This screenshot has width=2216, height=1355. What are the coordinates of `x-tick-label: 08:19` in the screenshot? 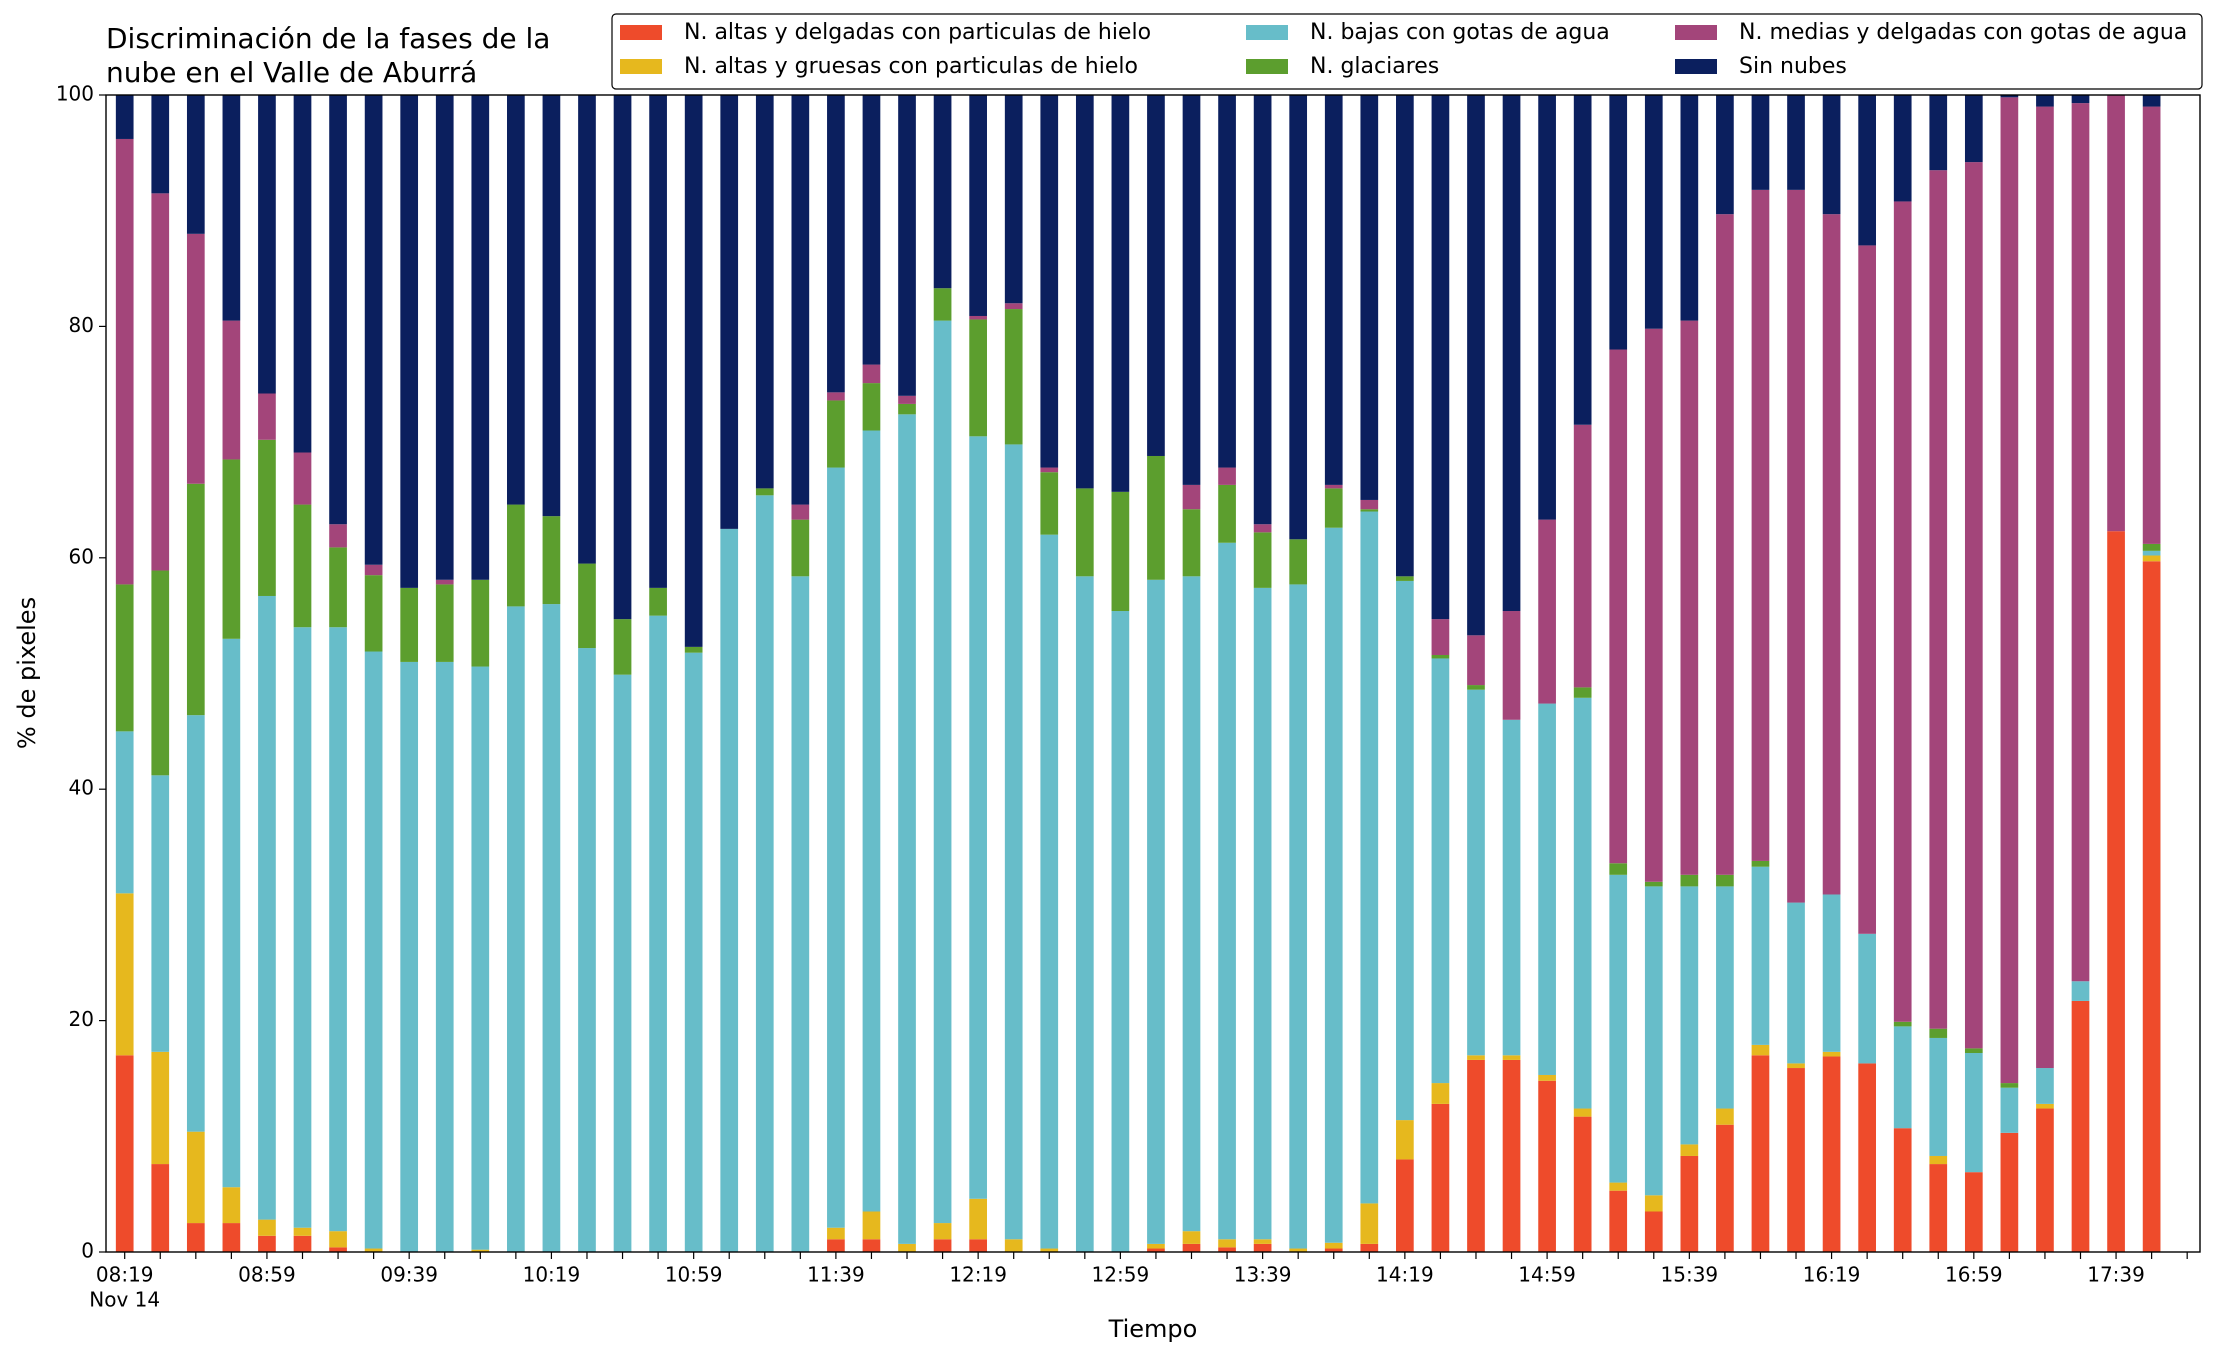 It's located at (125, 1275).